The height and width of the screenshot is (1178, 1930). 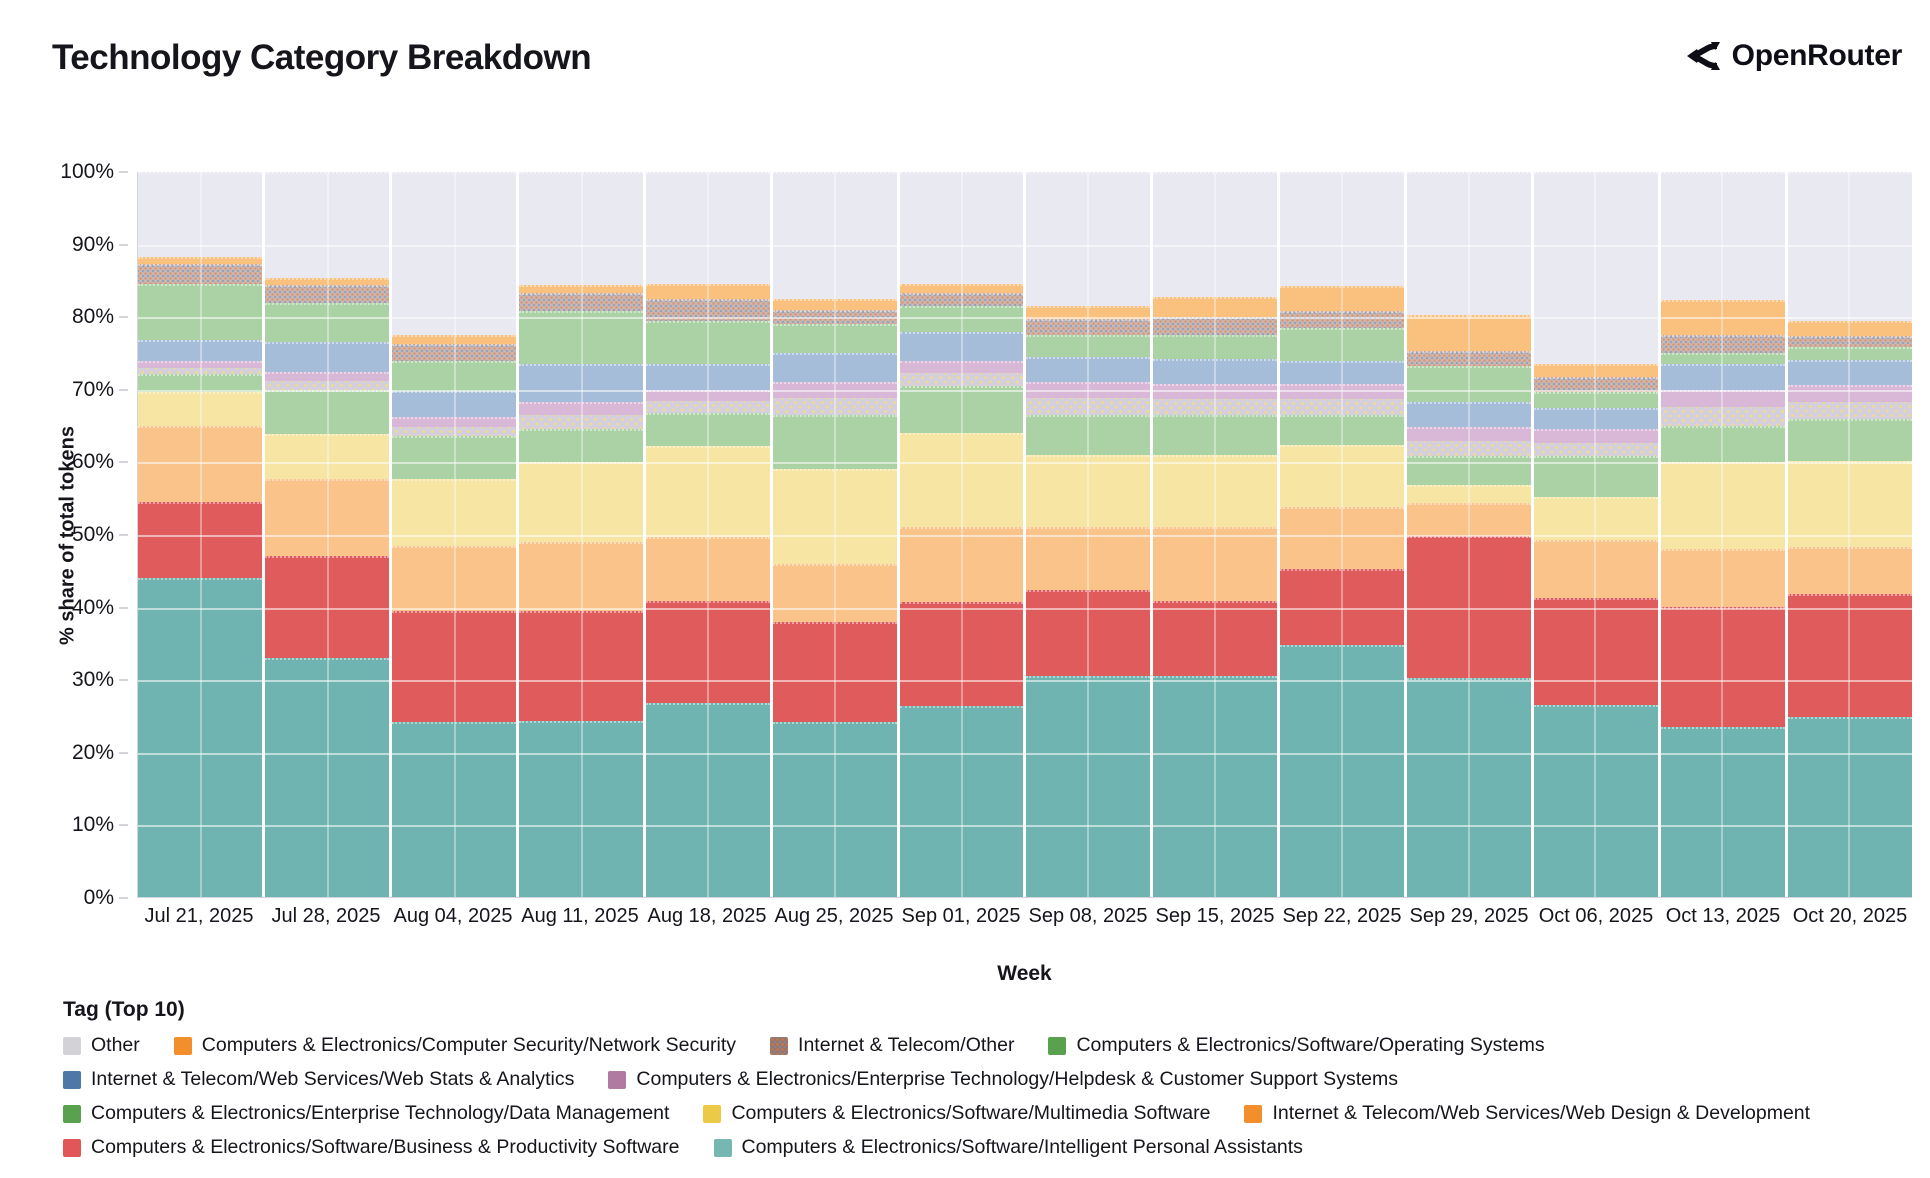 What do you see at coordinates (1849, 534) in the screenshot?
I see `bar-oct-20-2025` at bounding box center [1849, 534].